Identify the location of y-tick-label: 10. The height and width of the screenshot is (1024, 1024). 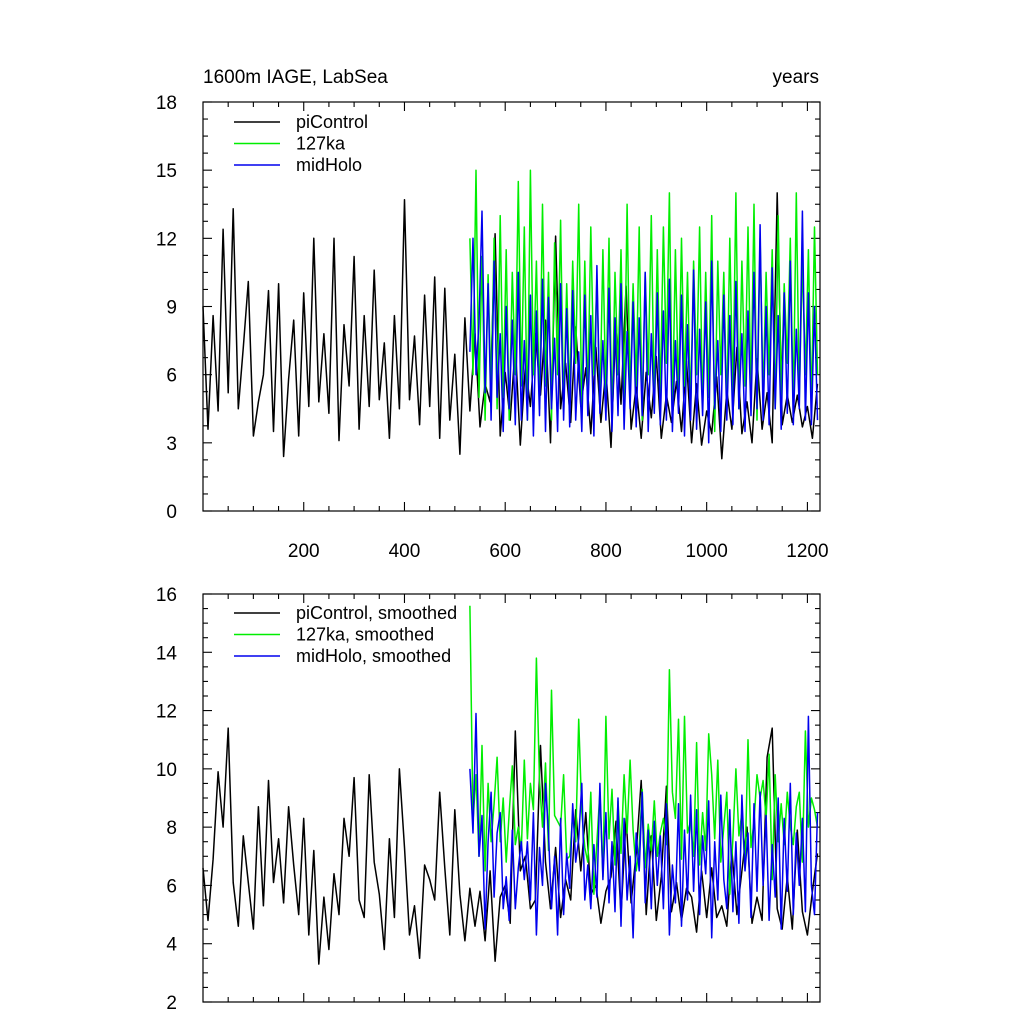
(166, 770).